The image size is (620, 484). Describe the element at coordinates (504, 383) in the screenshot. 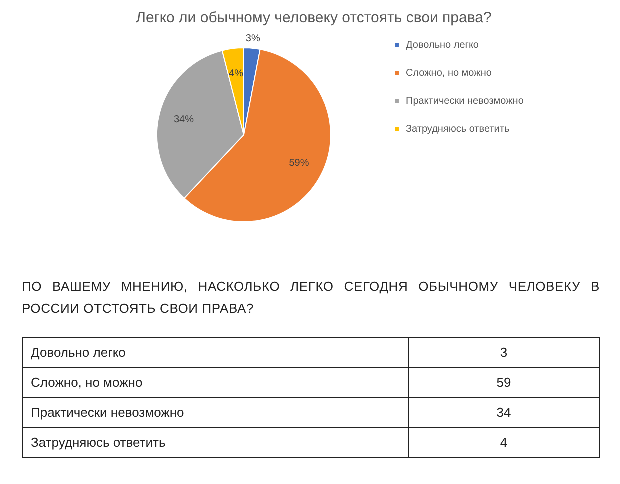

I see `text: 59` at that location.